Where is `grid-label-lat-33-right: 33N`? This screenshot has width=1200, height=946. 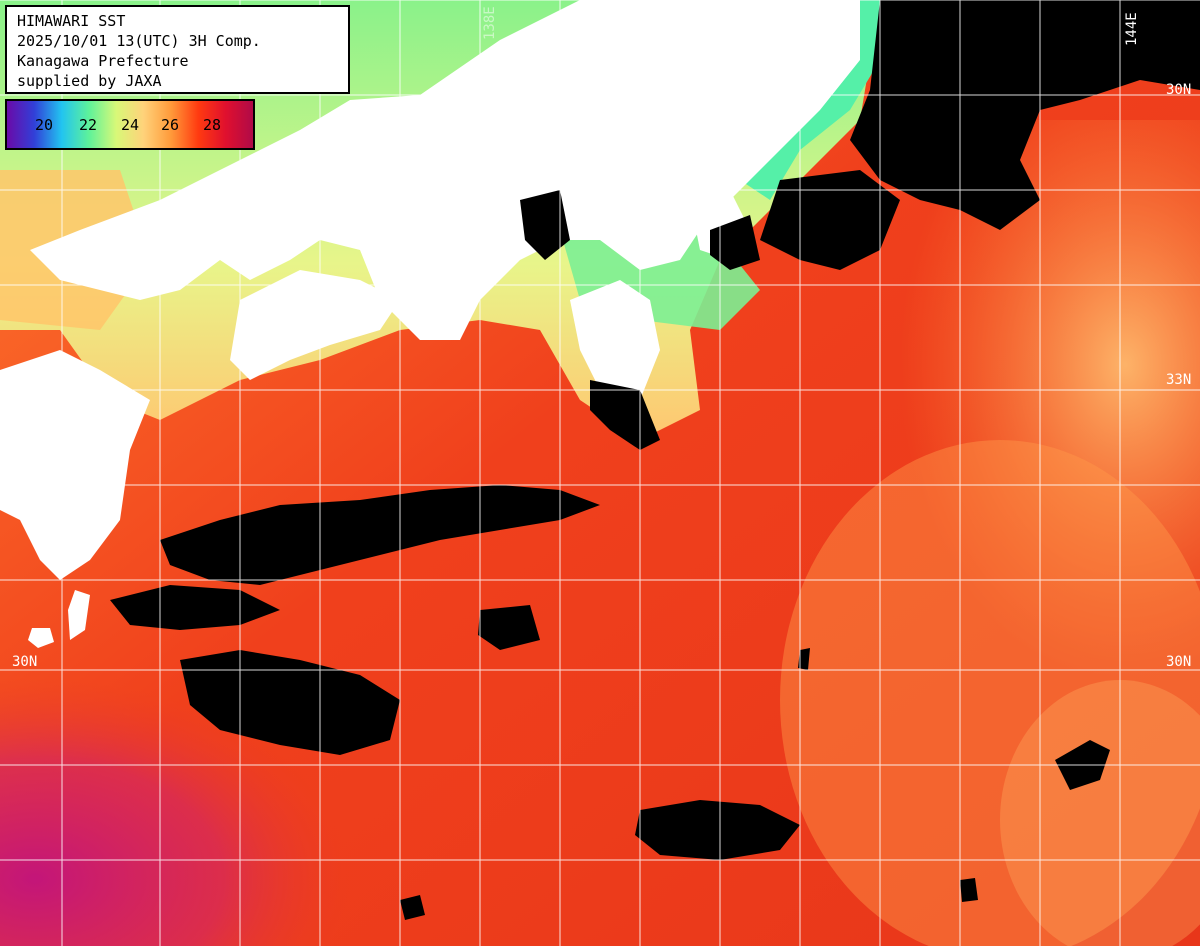 grid-label-lat-33-right: 33N is located at coordinates (1179, 380).